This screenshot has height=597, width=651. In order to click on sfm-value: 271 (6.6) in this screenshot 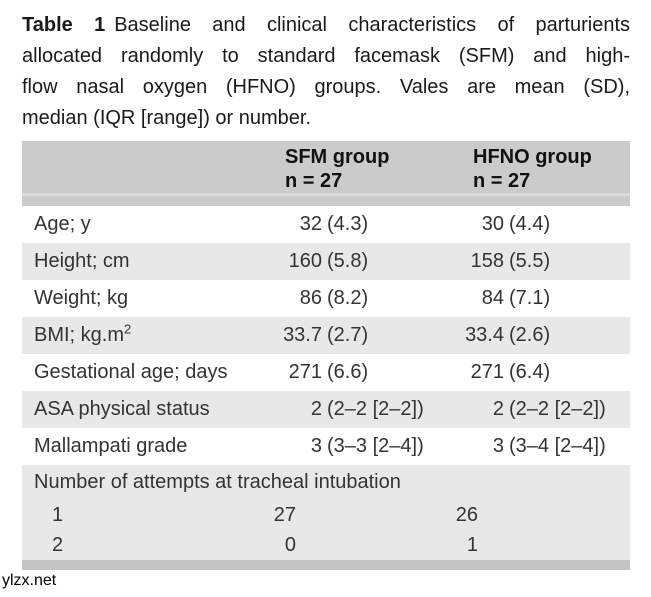, I will do `click(361, 372)`.